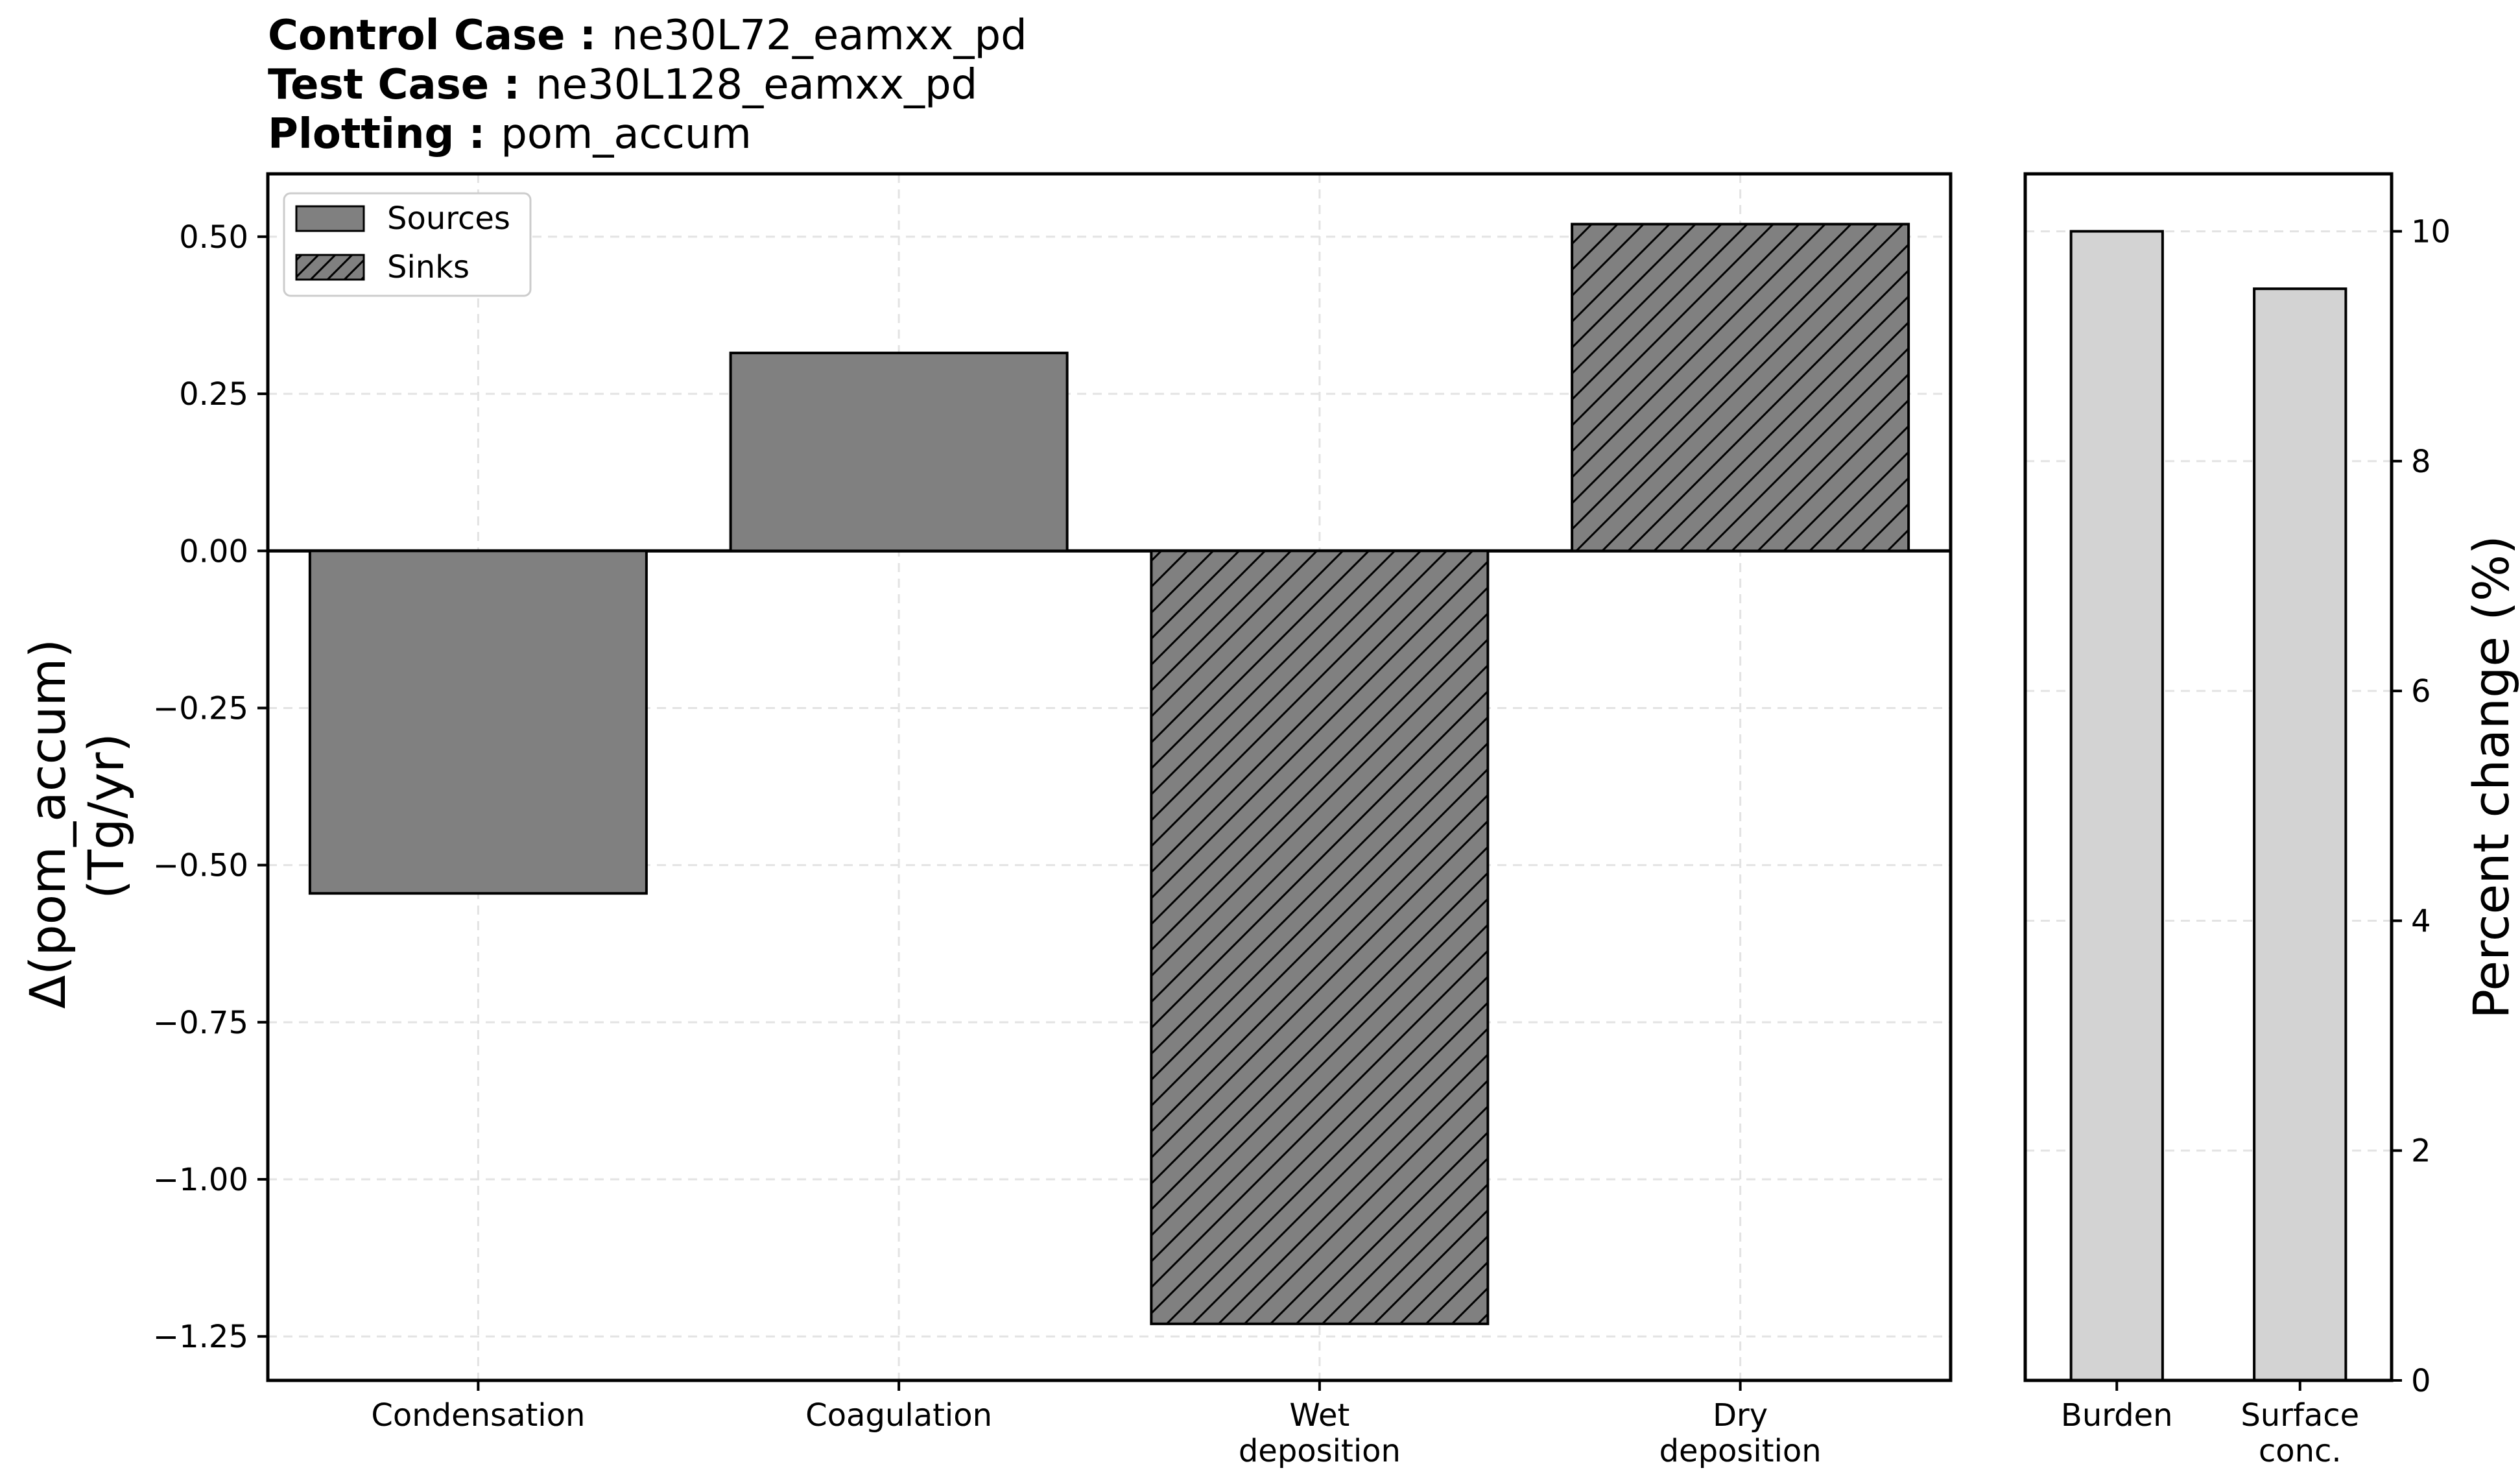  Describe the element at coordinates (2208, 806) in the screenshot. I see `side-bars` at that location.